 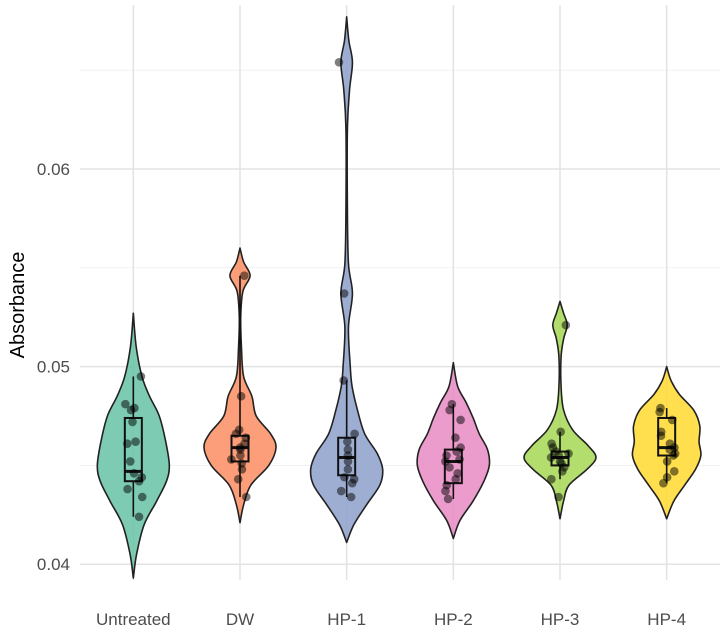 I want to click on y-tick-label: 0.05, so click(x=53, y=367).